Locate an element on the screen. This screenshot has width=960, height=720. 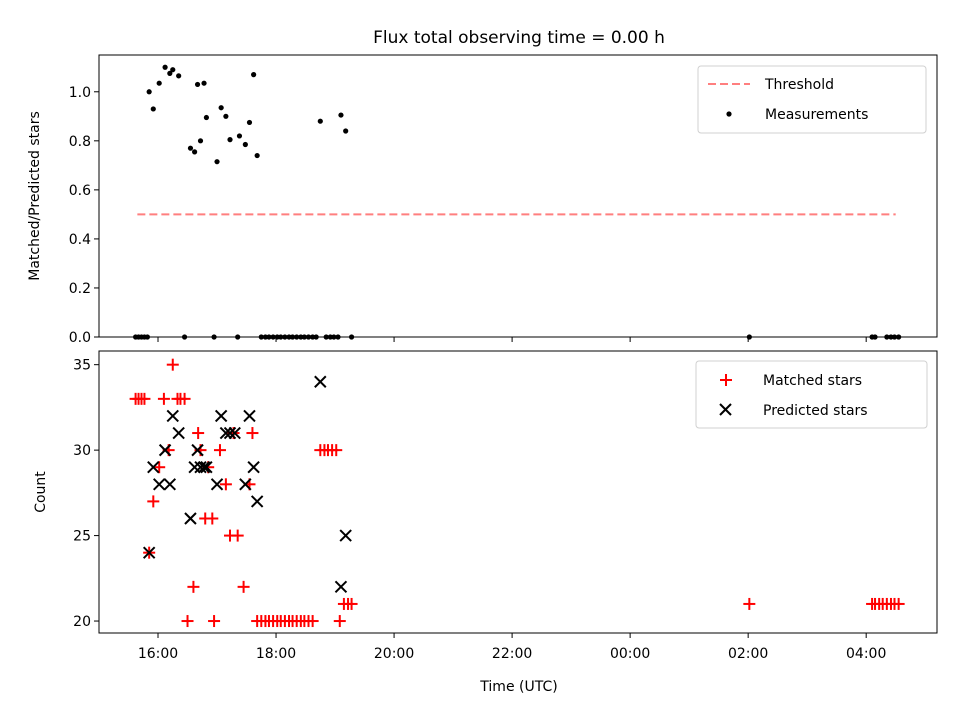
bottom-x-axis-label: Time (UTC) is located at coordinates (518, 687).